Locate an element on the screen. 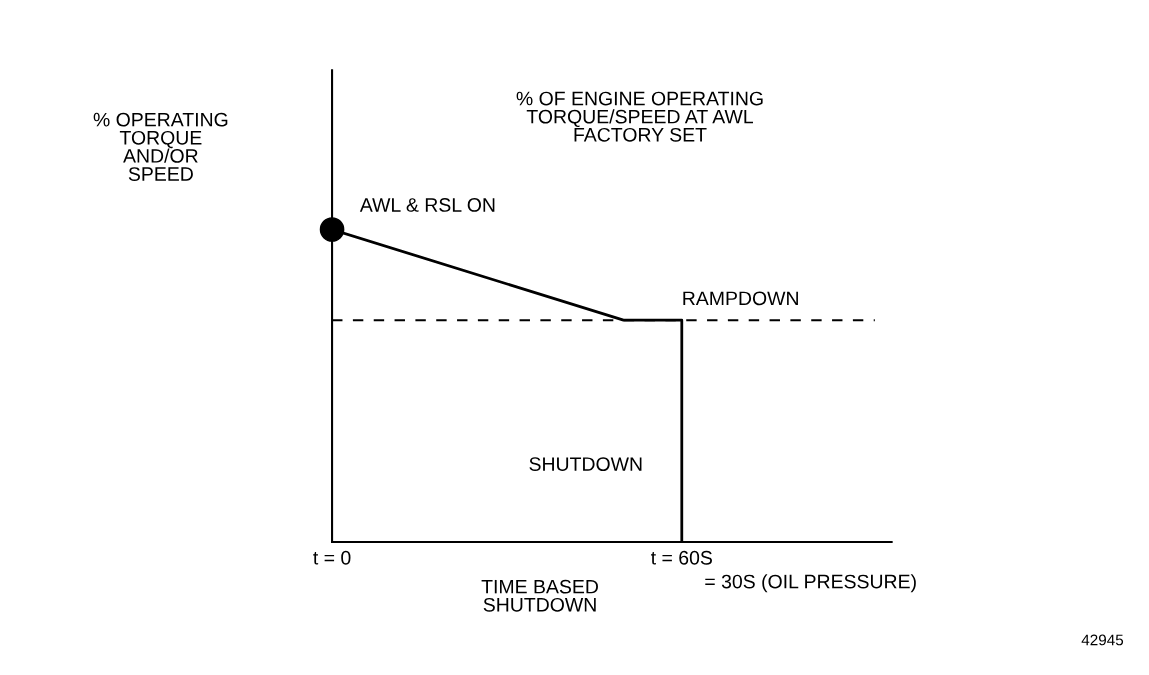  annotation: AWL & RSL ON is located at coordinates (427, 205).